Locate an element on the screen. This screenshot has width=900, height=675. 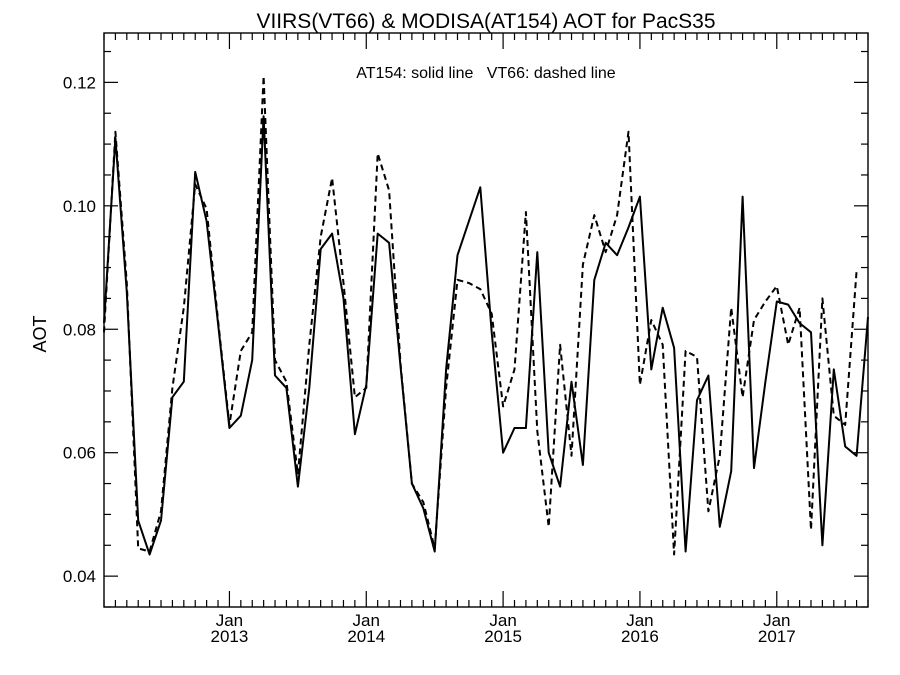
y-tick-label: 0.10 is located at coordinates (79, 206).